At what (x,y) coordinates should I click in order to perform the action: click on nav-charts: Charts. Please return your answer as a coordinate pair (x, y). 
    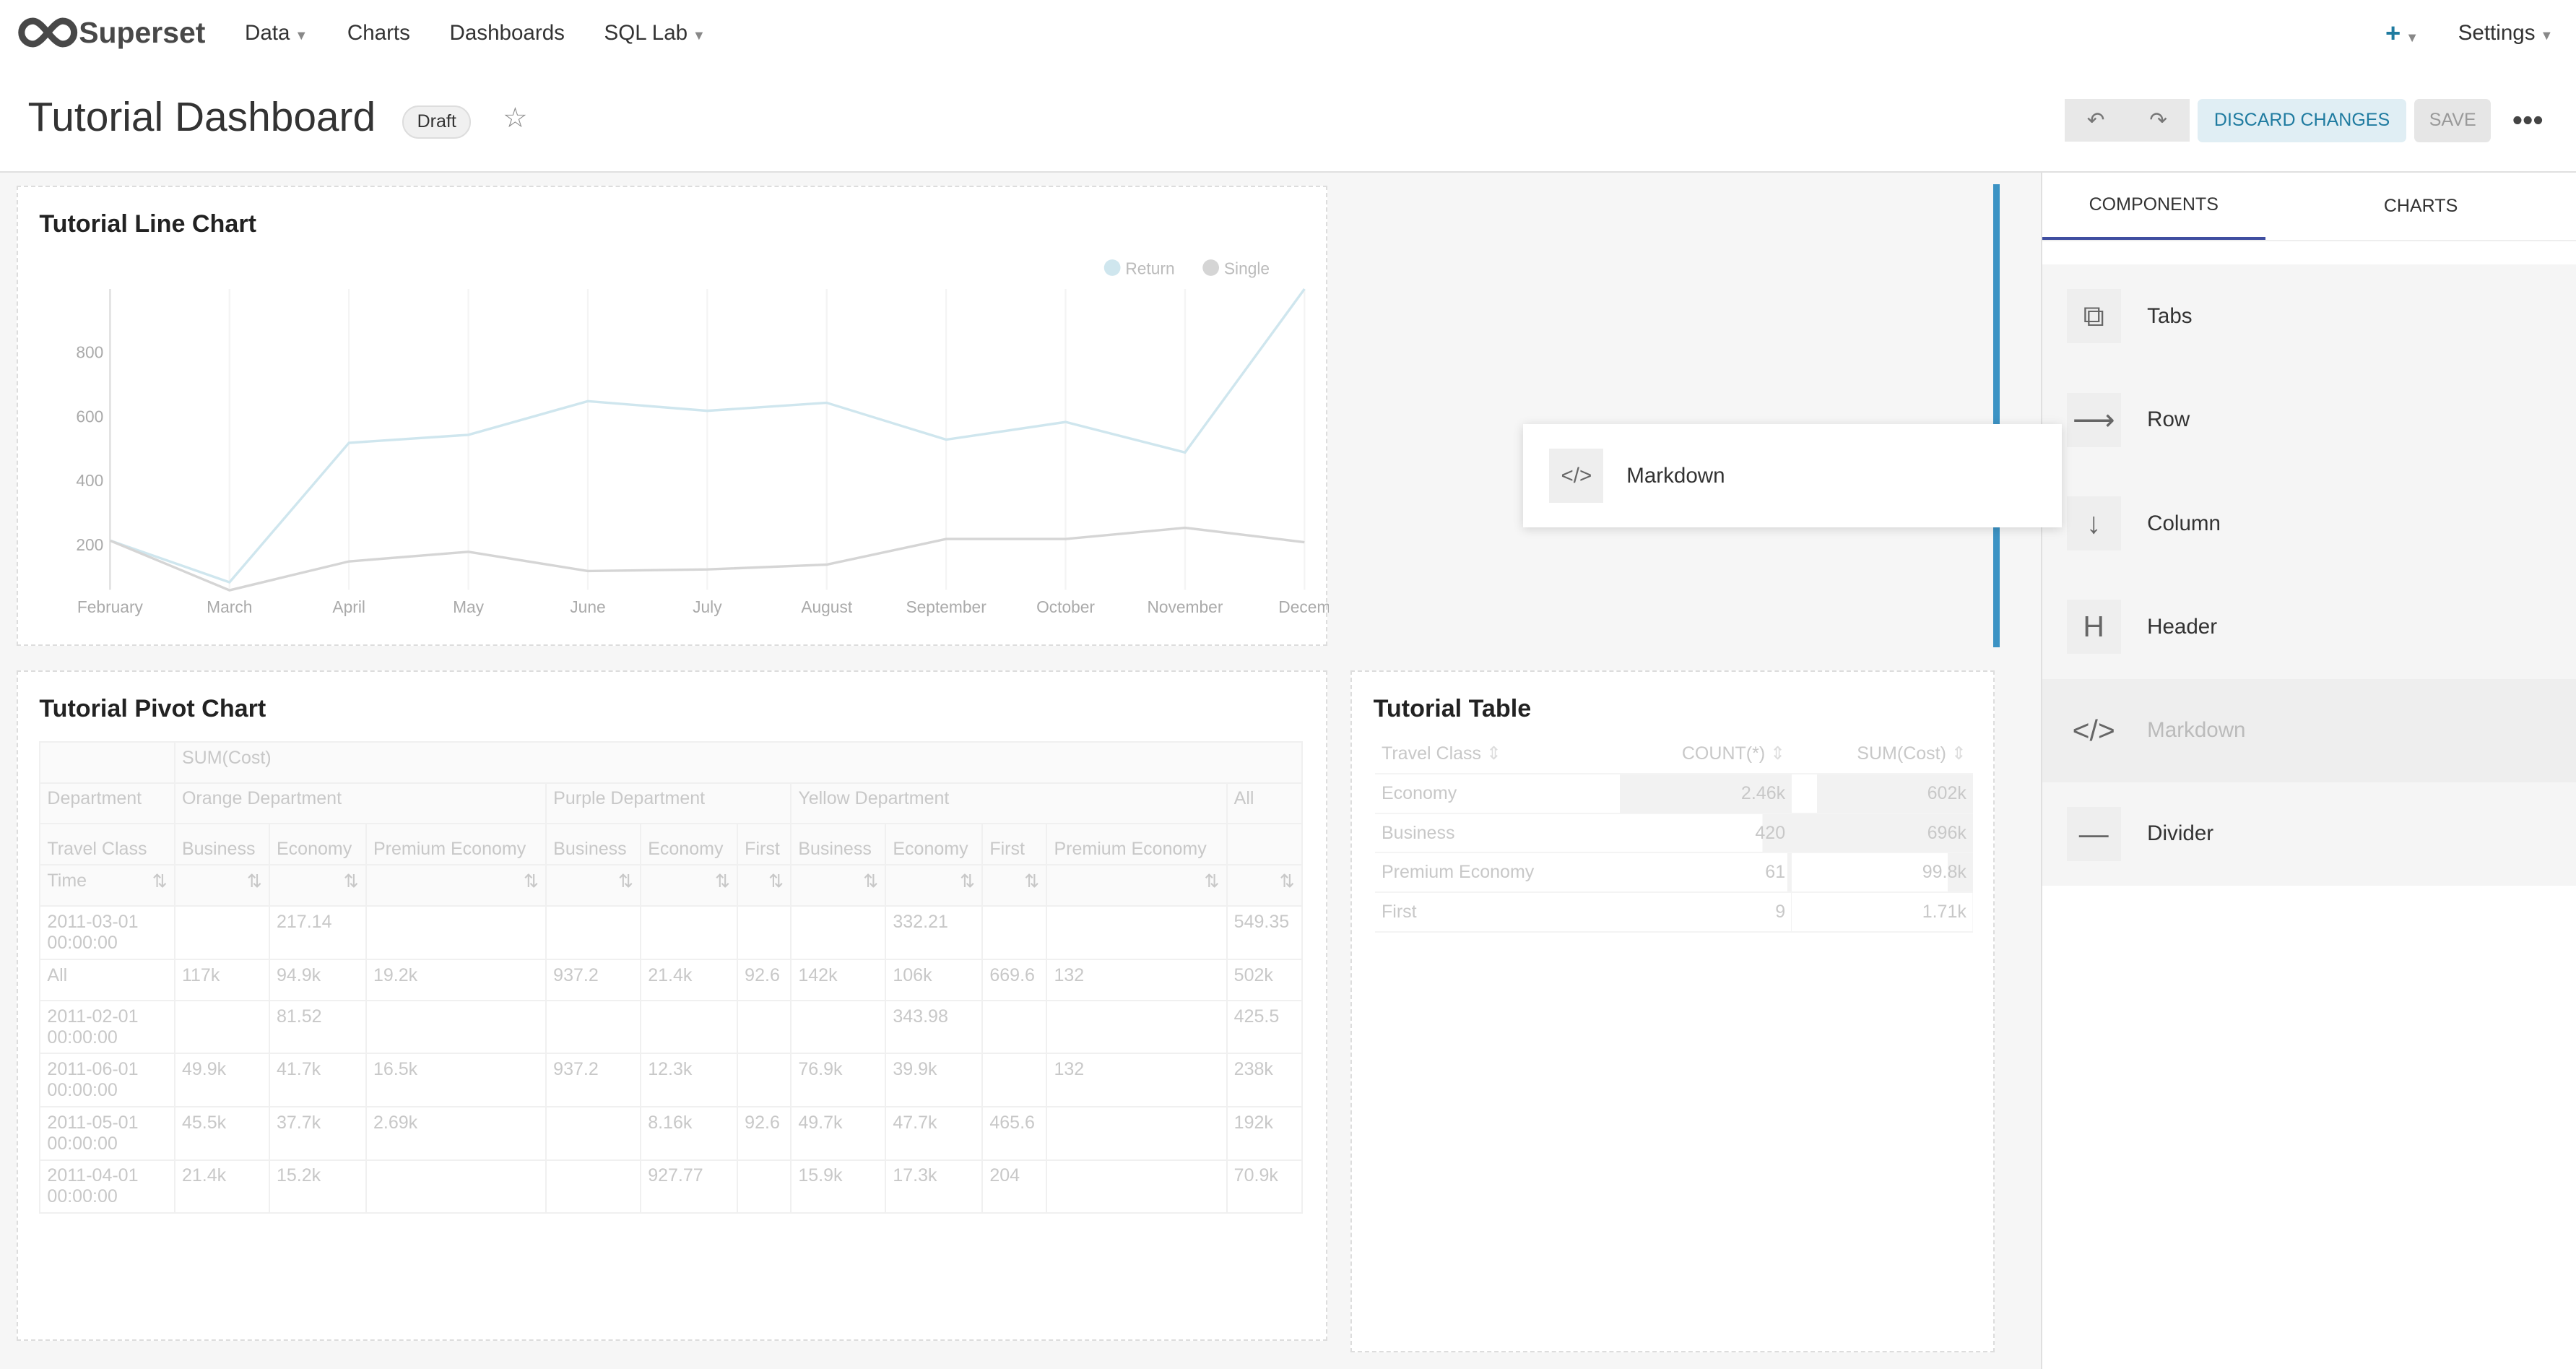
    Looking at the image, I should click on (378, 32).